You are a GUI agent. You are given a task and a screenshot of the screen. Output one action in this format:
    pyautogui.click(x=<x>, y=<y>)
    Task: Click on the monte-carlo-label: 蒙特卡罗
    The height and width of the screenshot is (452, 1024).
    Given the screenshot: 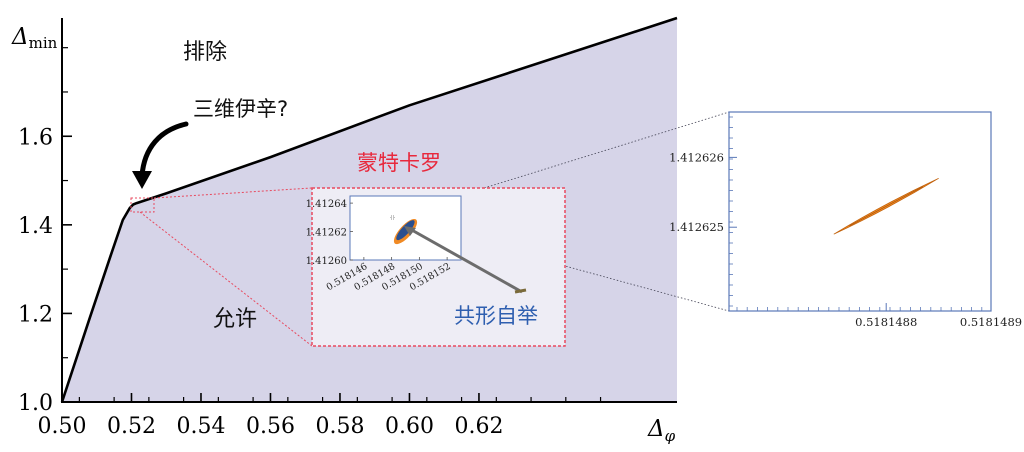 What is the action you would take?
    pyautogui.click(x=399, y=163)
    